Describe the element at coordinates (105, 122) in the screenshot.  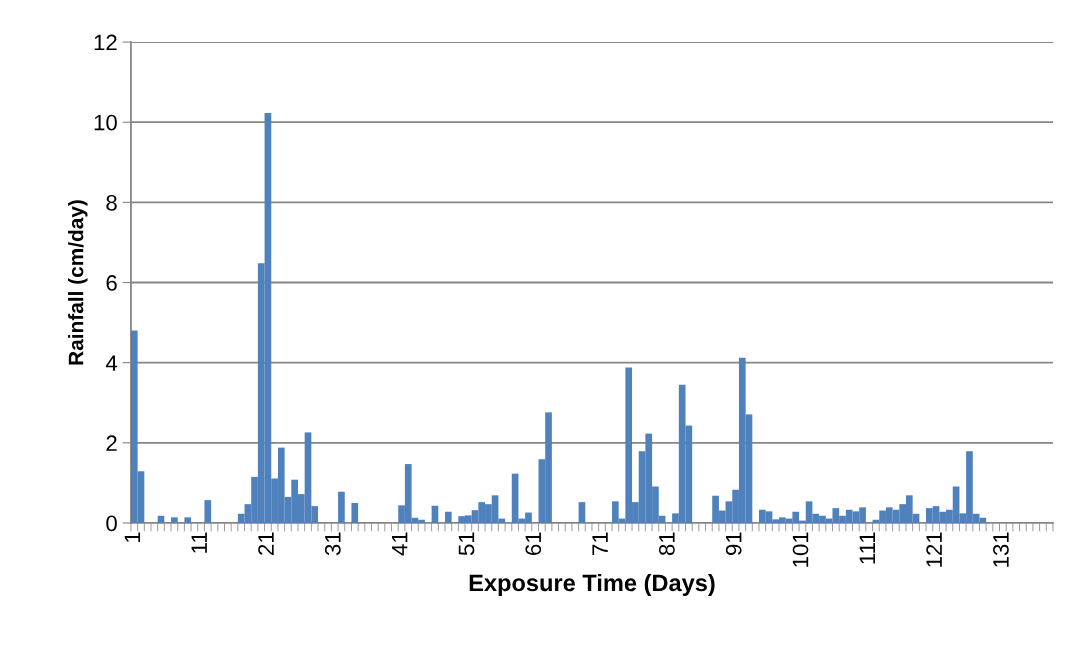
I see `y-tick-label: 10` at that location.